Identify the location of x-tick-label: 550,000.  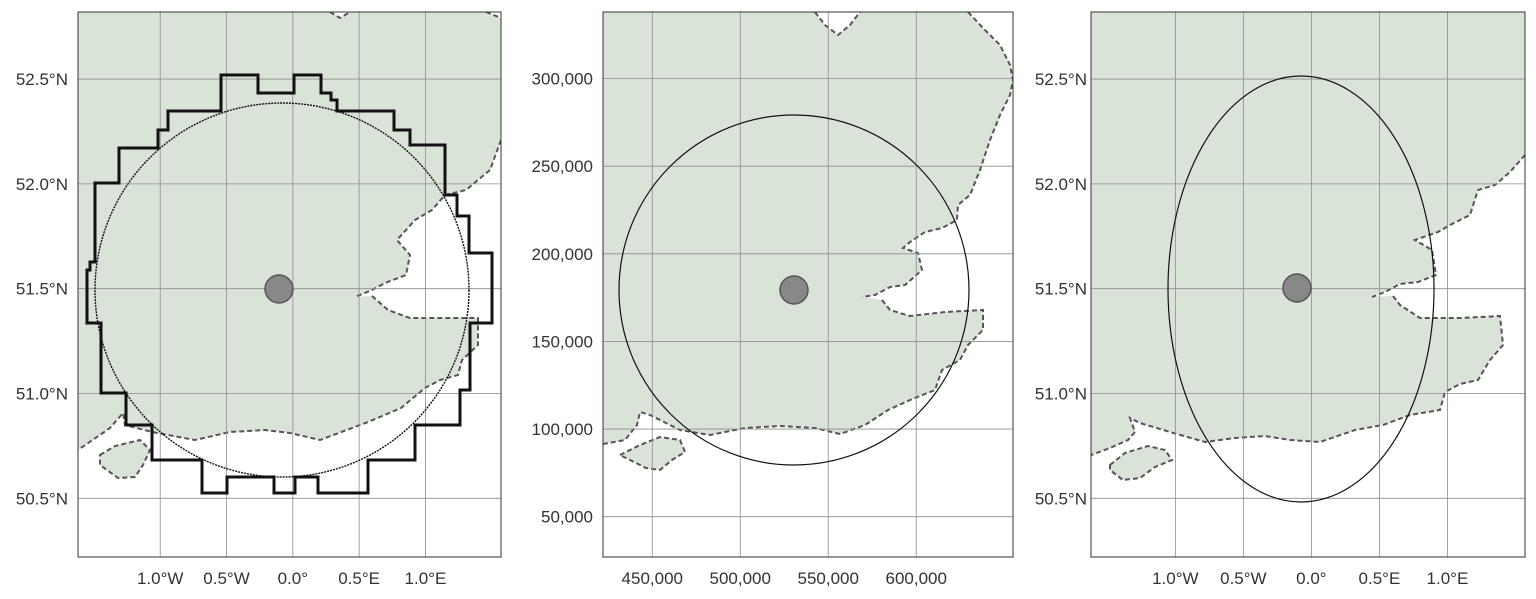
(828, 578).